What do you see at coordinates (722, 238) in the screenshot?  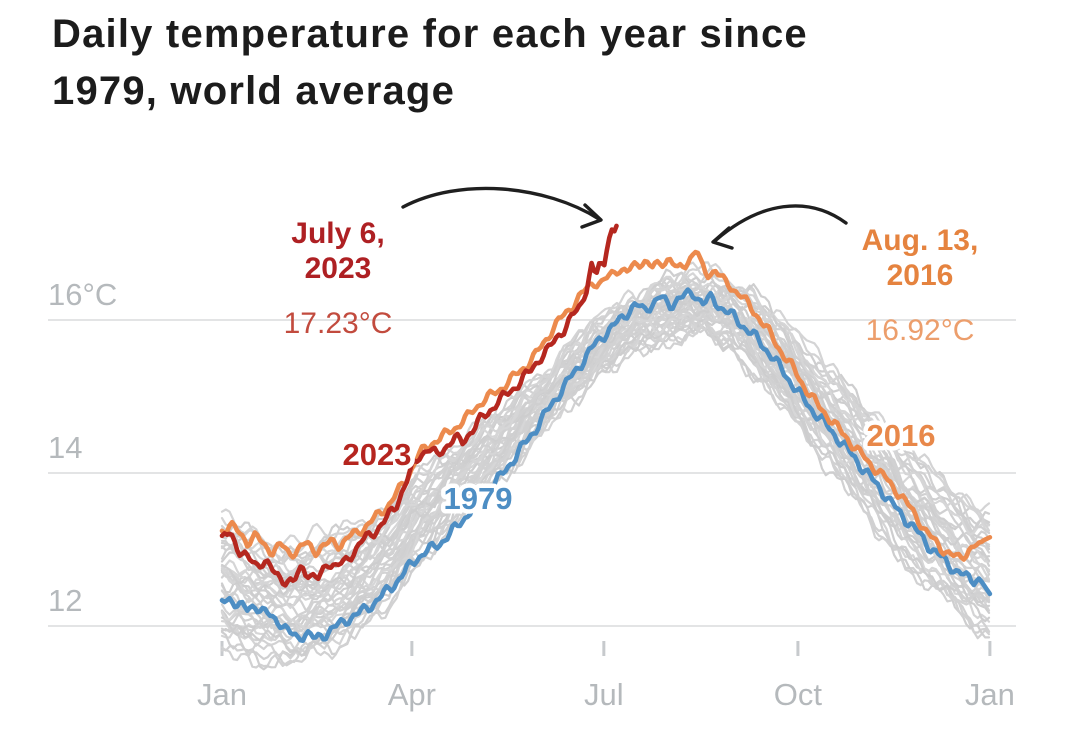 I see `arrowhead-2016-icon` at bounding box center [722, 238].